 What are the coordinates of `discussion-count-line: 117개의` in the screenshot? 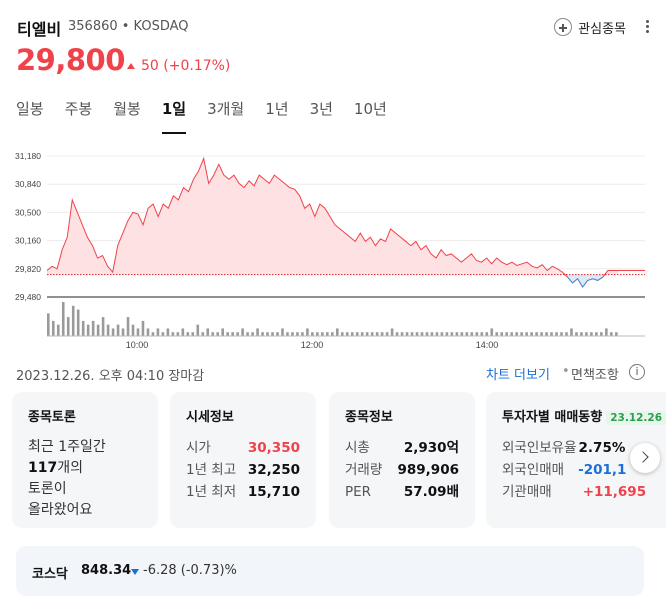 It's located at (85, 468).